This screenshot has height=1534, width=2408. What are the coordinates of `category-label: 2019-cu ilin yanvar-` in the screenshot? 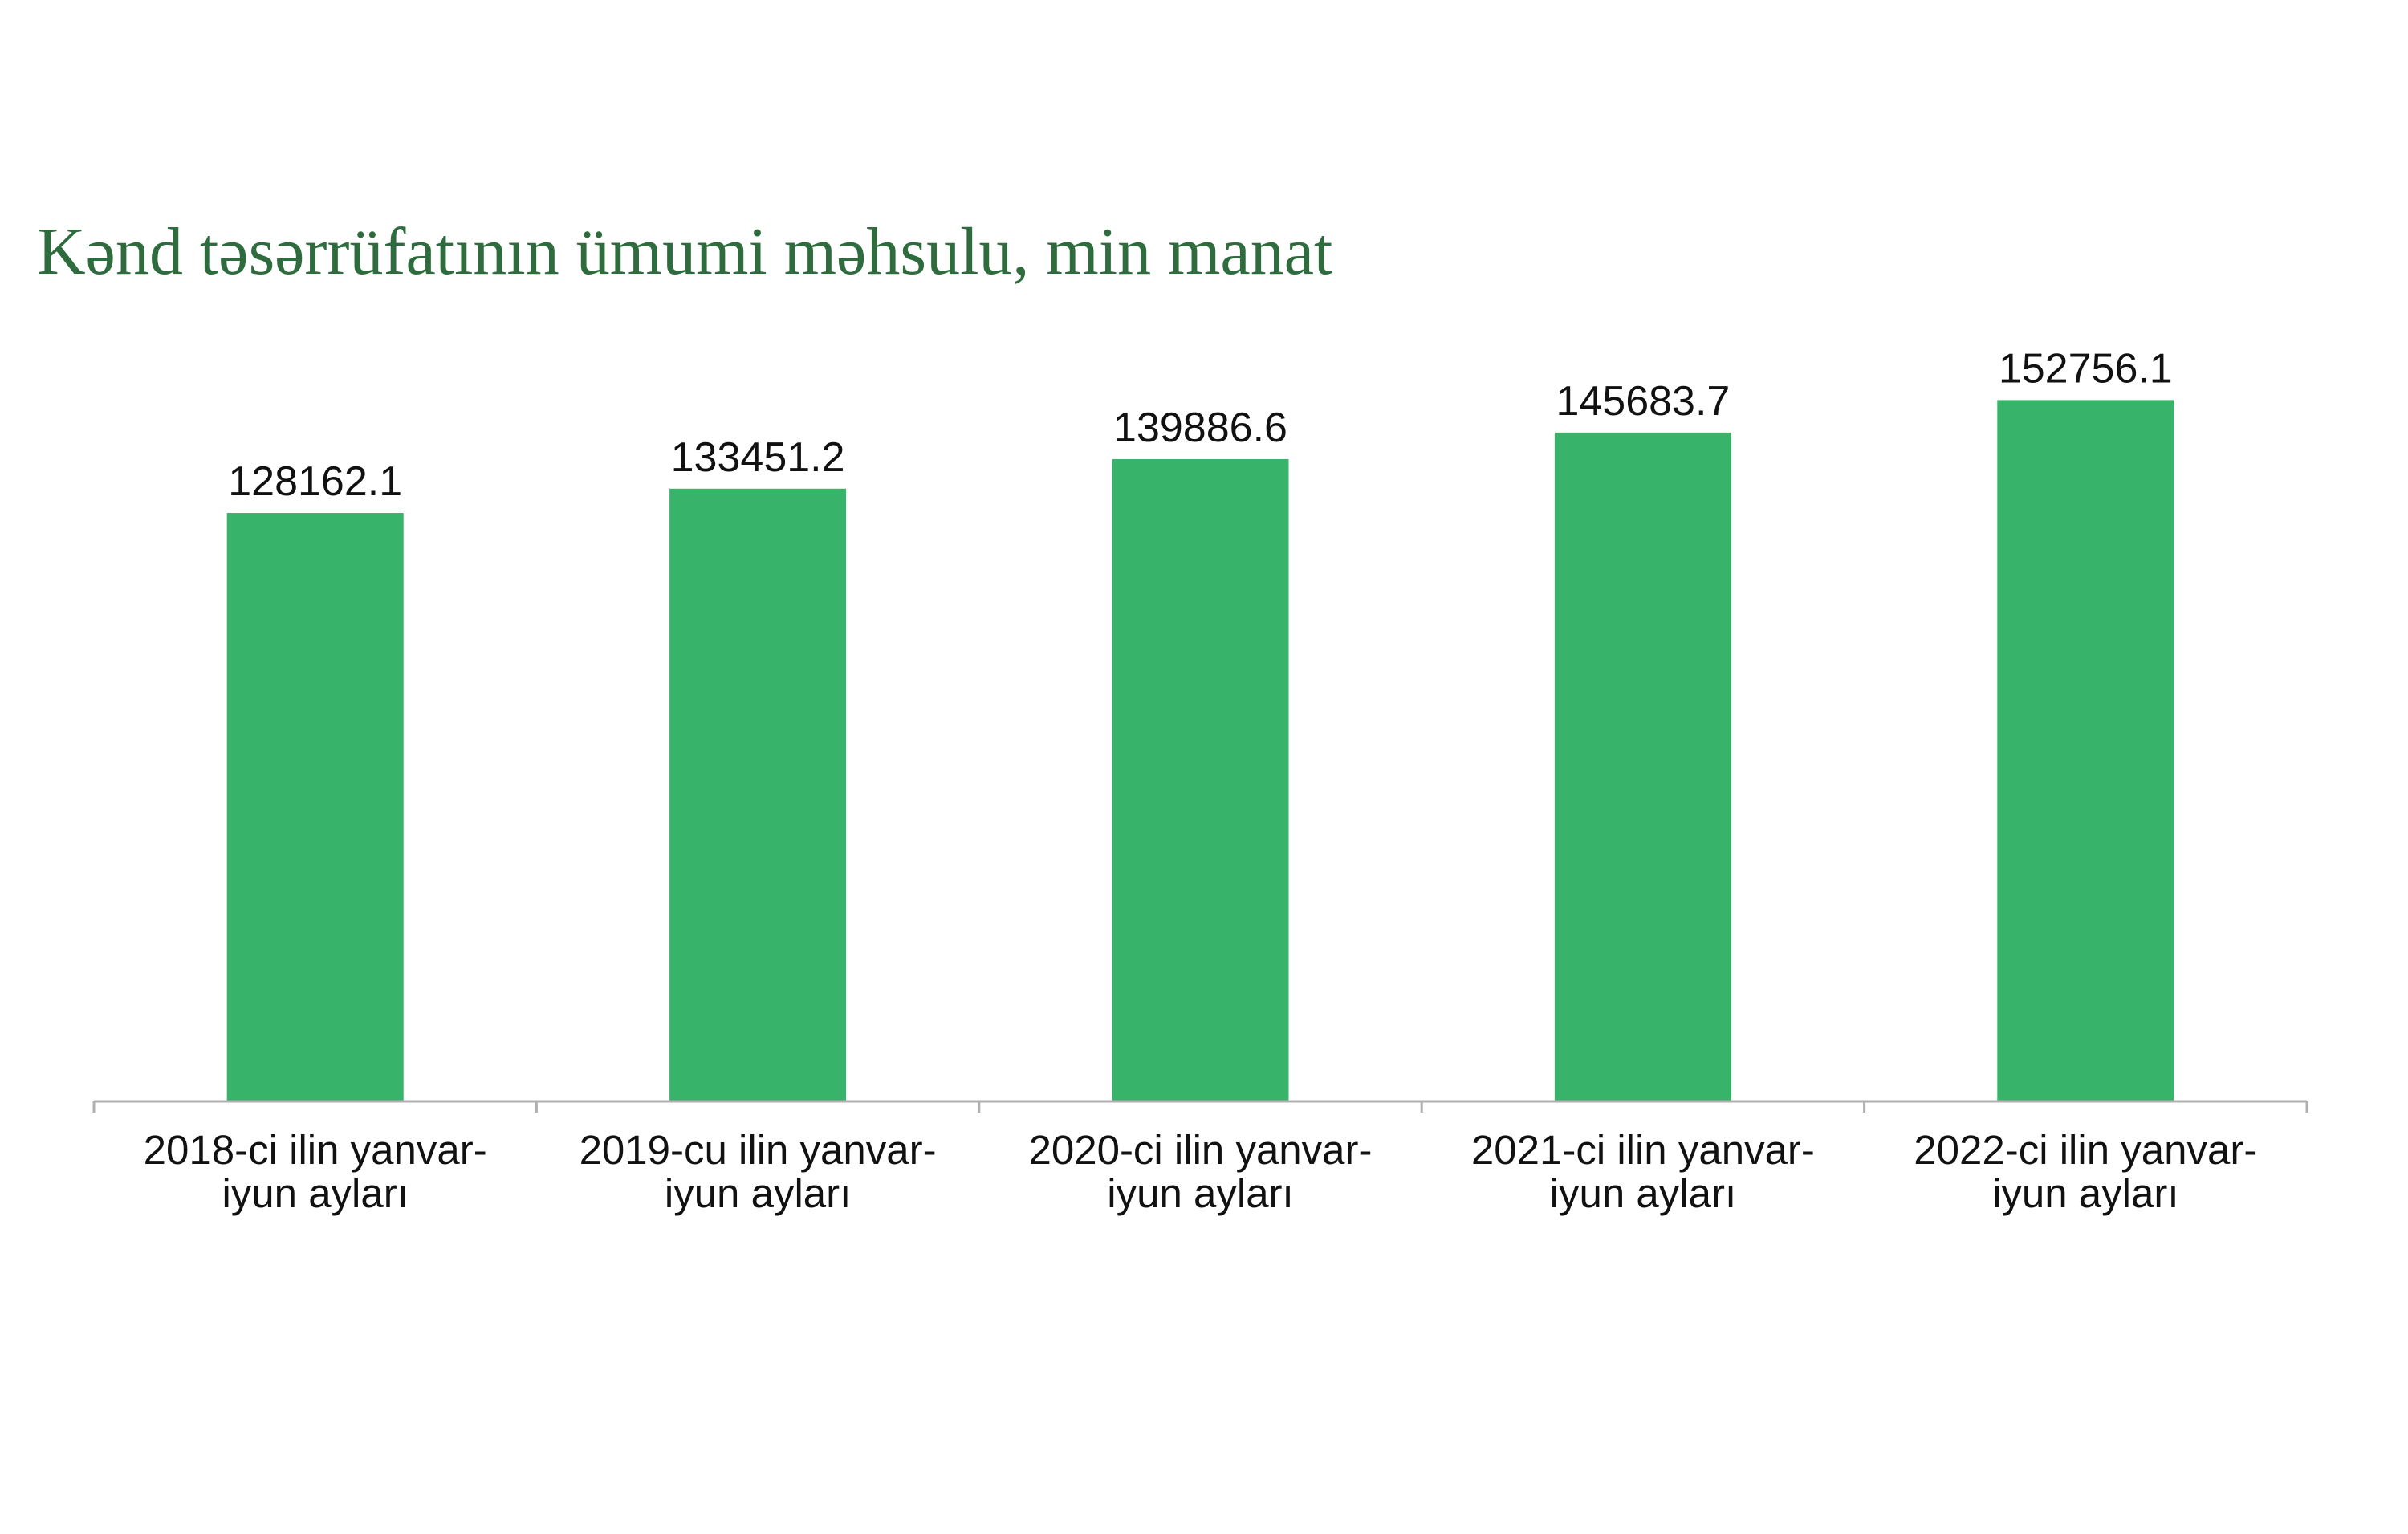 It's located at (758, 1150).